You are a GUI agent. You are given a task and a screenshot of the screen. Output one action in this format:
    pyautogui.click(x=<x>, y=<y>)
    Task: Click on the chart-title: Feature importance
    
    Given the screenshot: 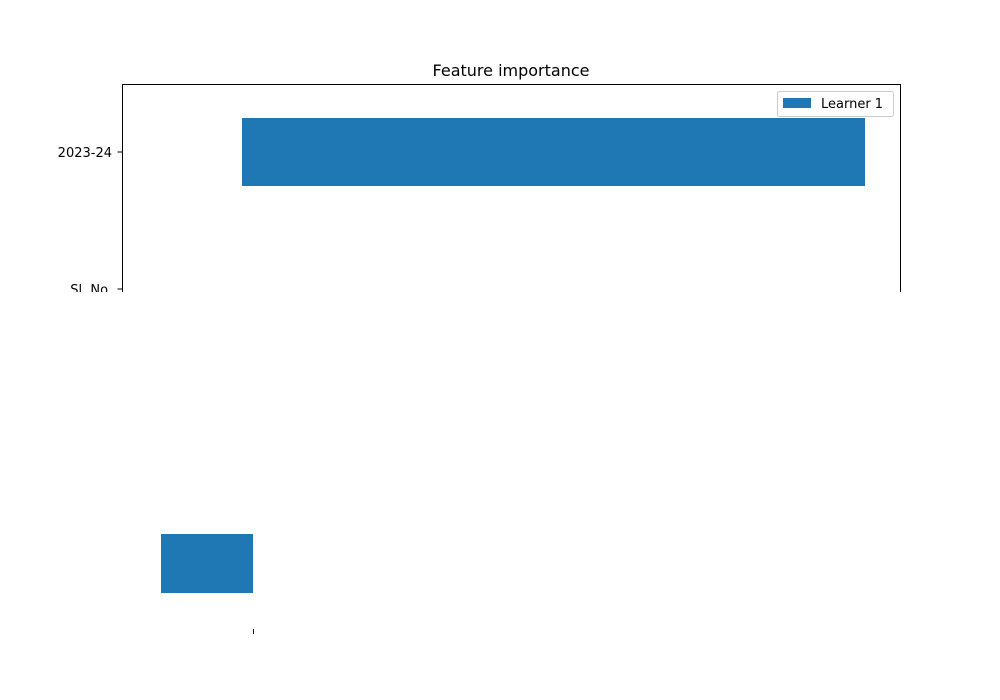 What is the action you would take?
    pyautogui.click(x=511, y=70)
    